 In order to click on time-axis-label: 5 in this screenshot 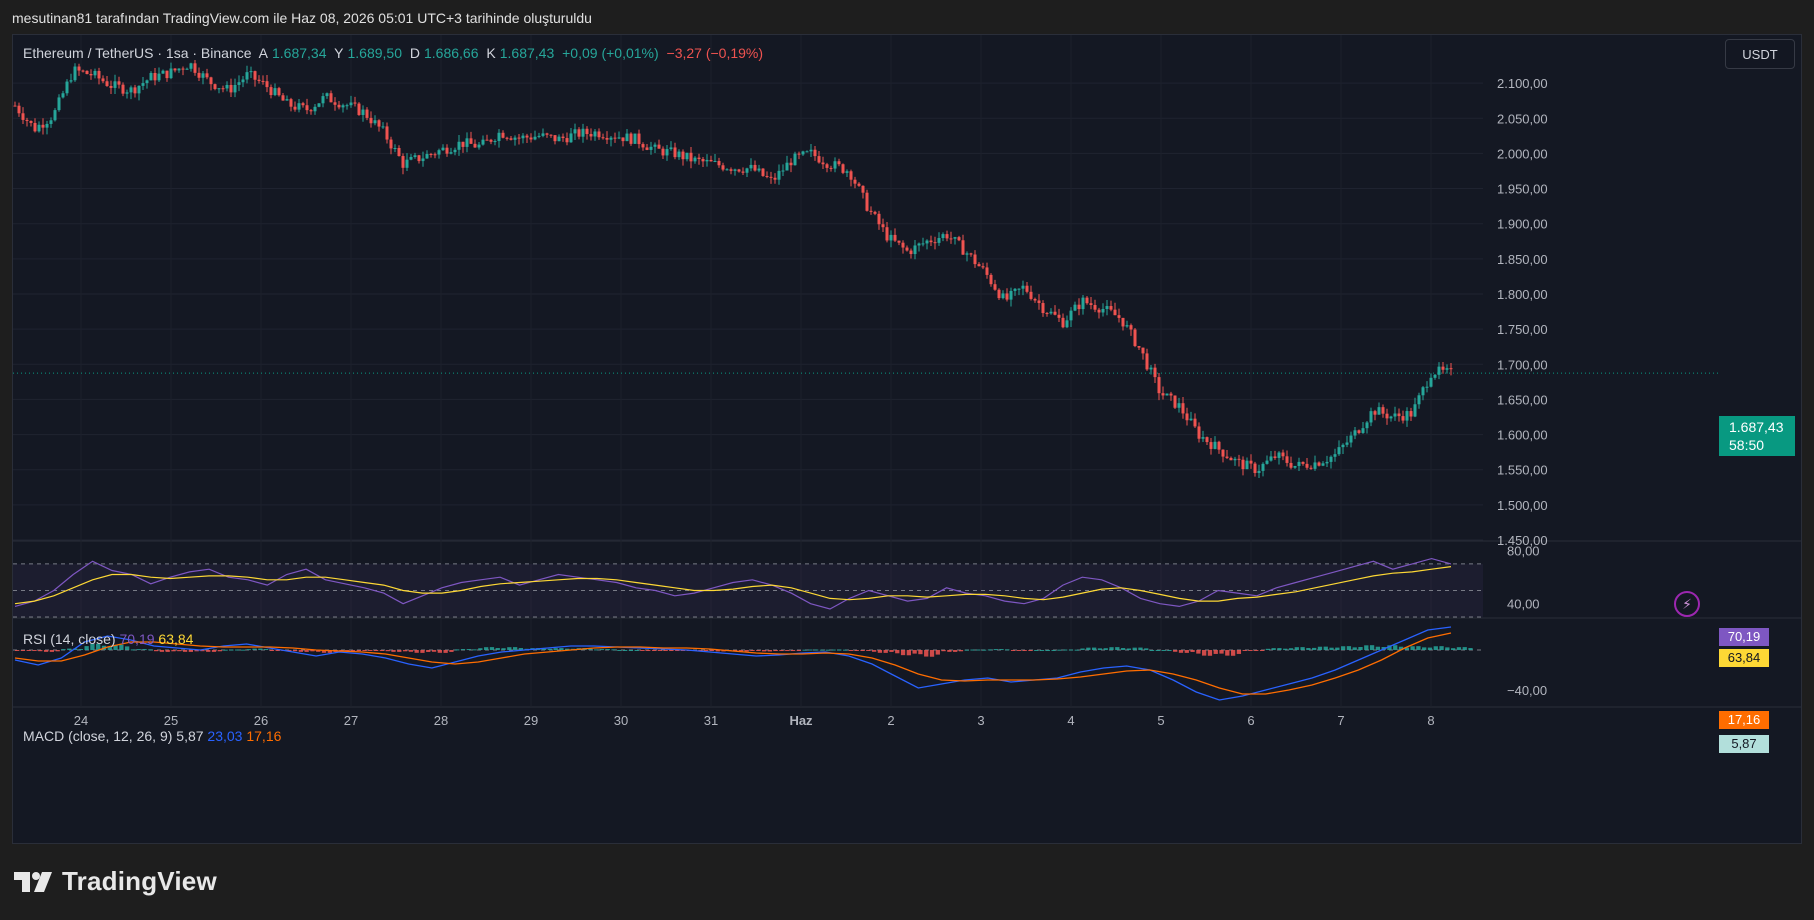, I will do `click(1160, 720)`.